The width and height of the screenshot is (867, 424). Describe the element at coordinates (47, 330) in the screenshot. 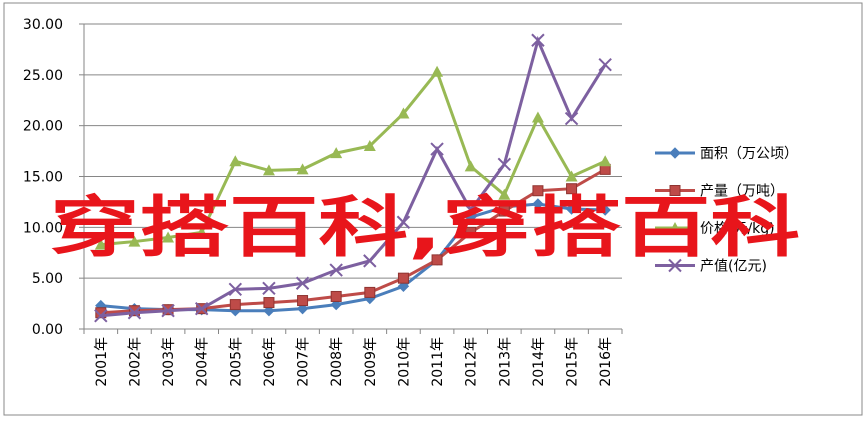

I see `y-tick-label: 0.00` at that location.